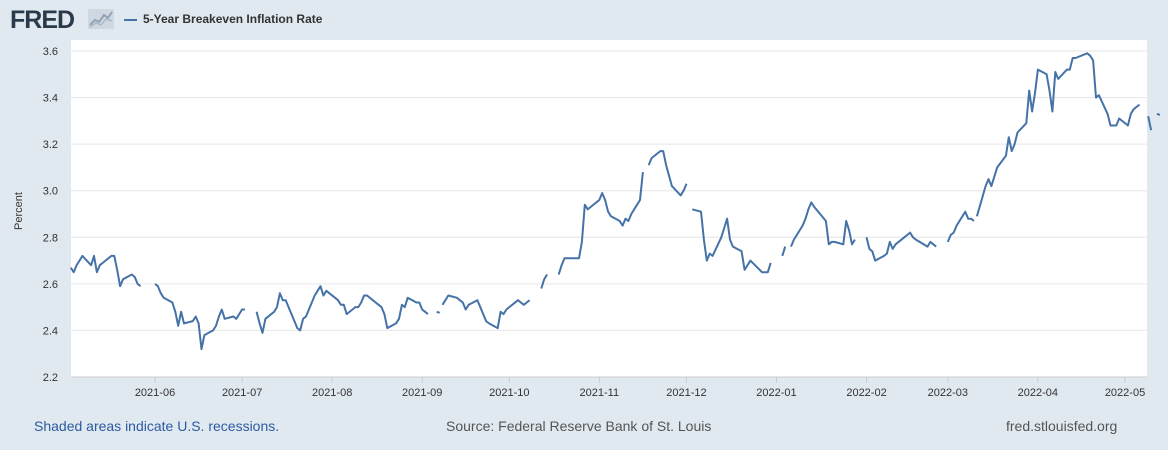 The width and height of the screenshot is (1168, 450). I want to click on y-tick-label: 3.6, so click(50, 52).